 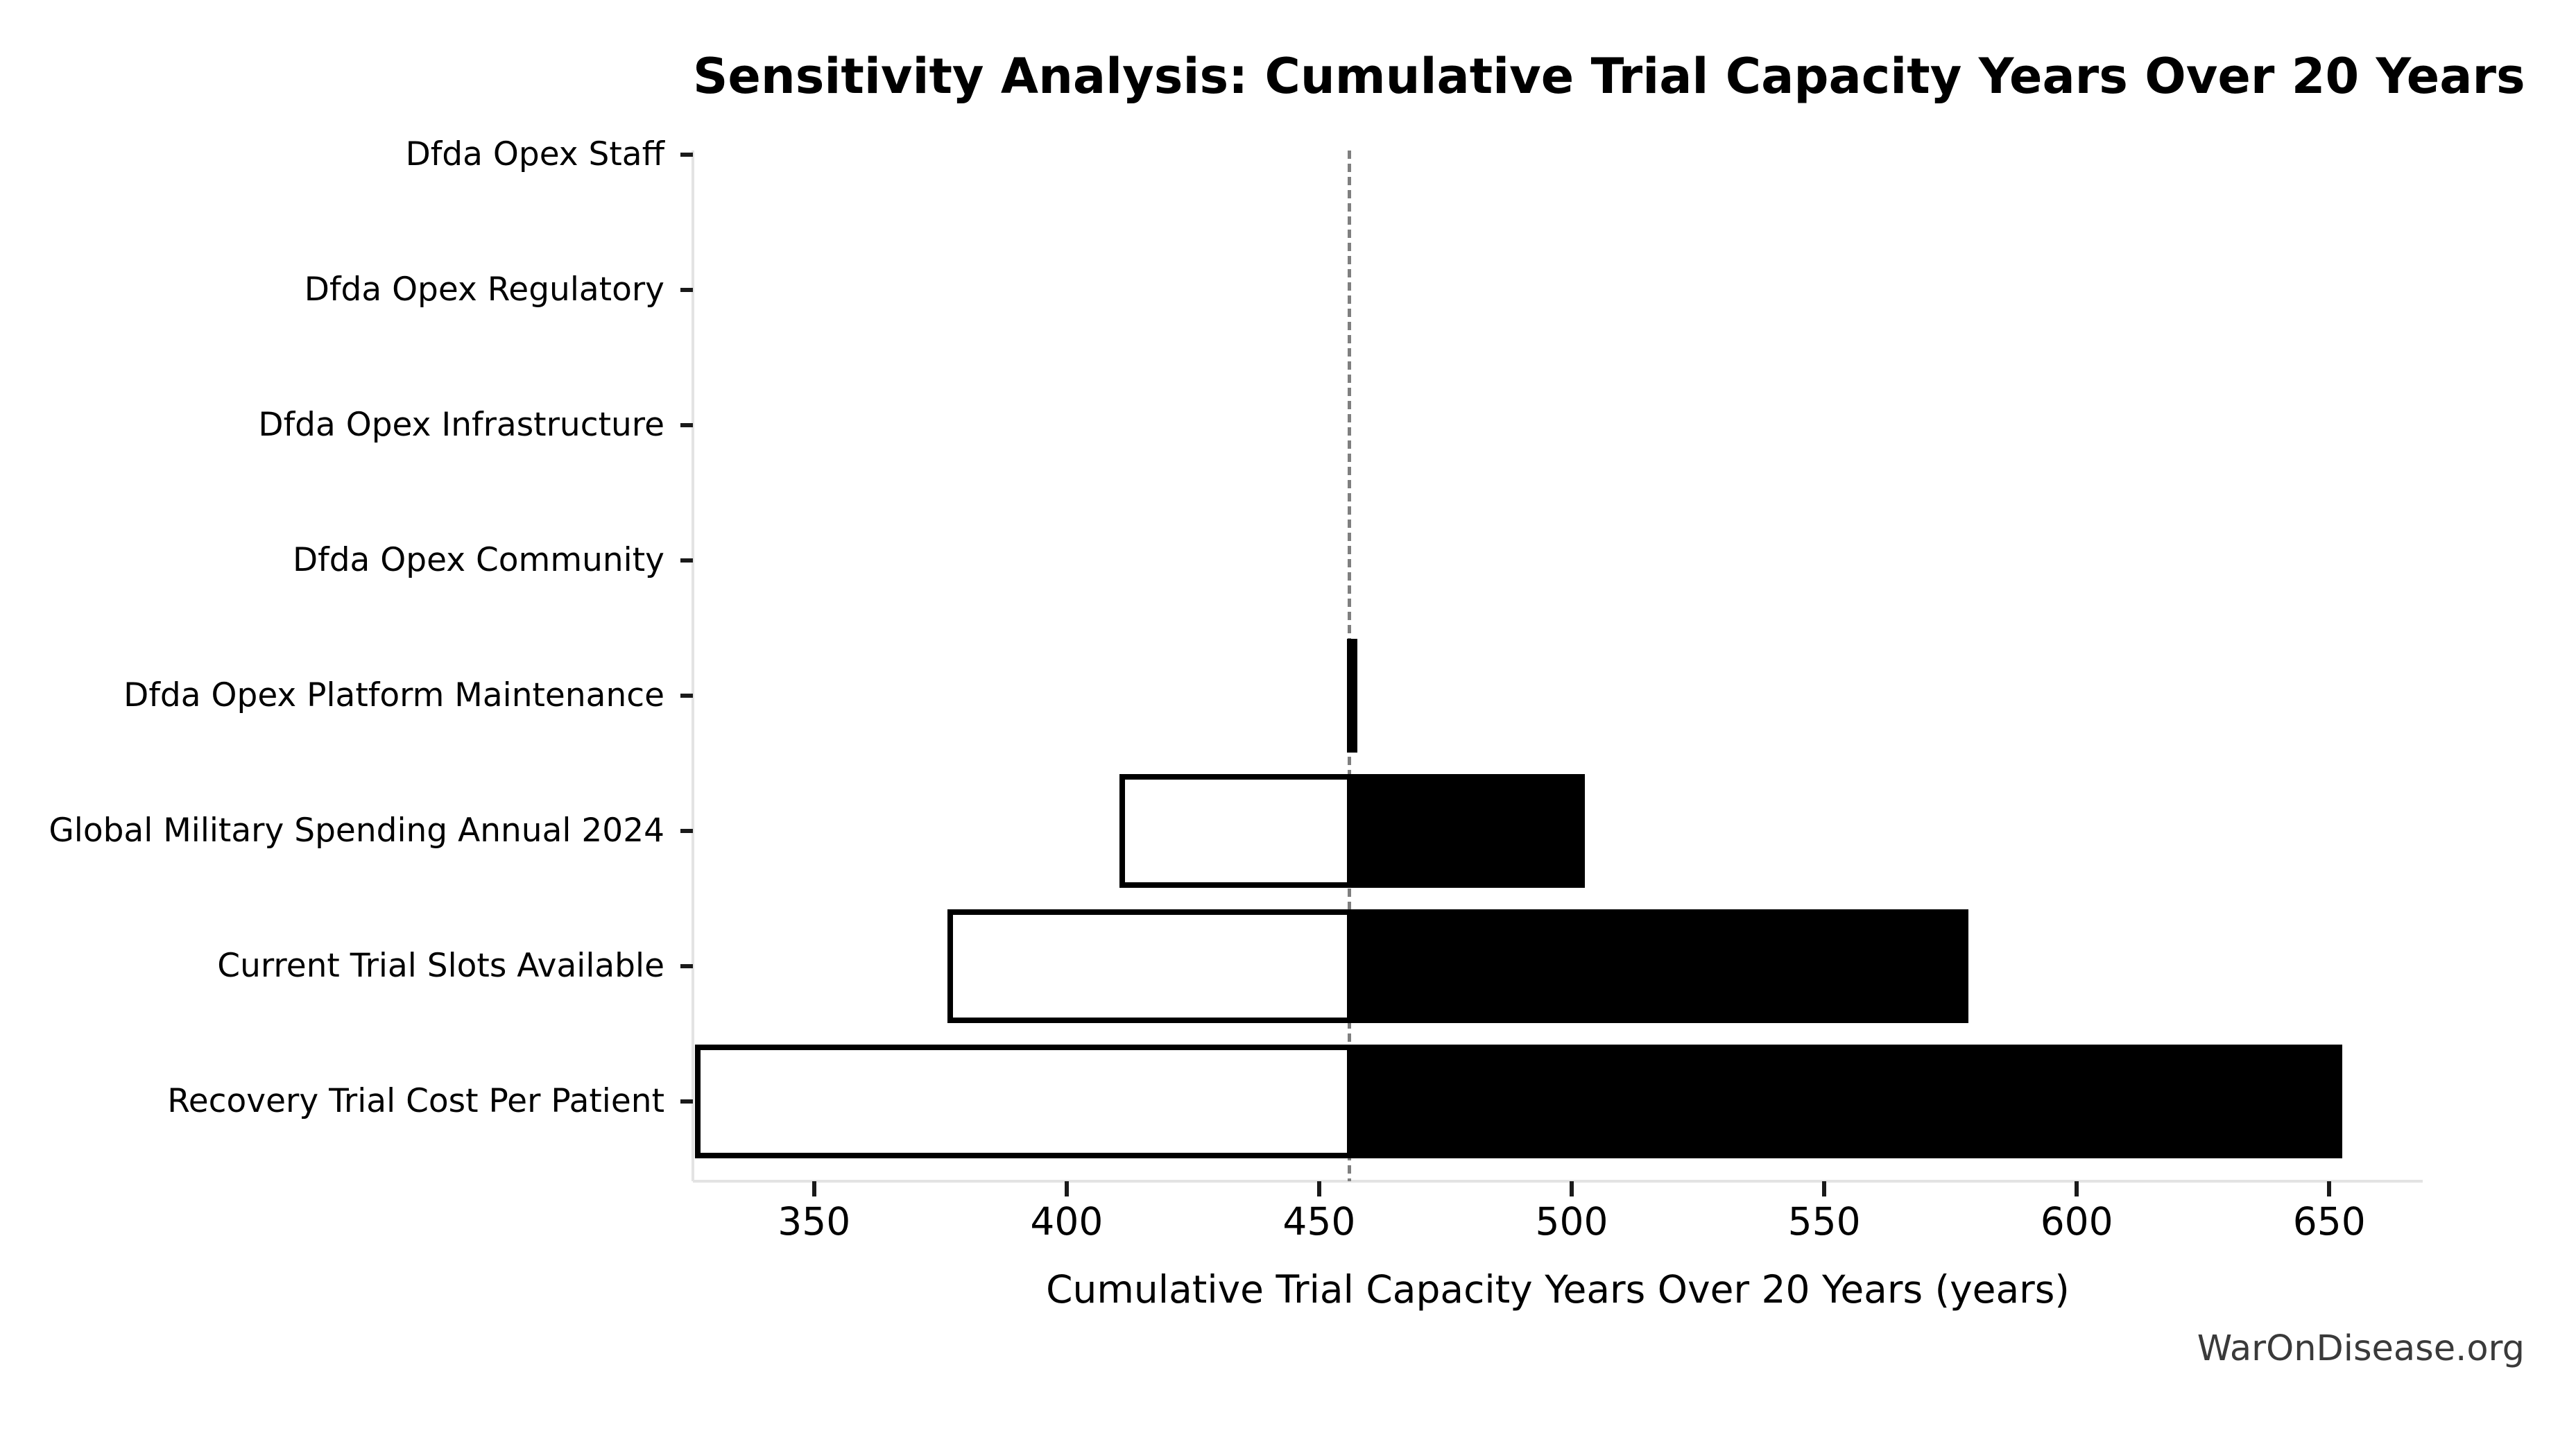 What do you see at coordinates (1067, 1222) in the screenshot?
I see `x-tick-label: 400` at bounding box center [1067, 1222].